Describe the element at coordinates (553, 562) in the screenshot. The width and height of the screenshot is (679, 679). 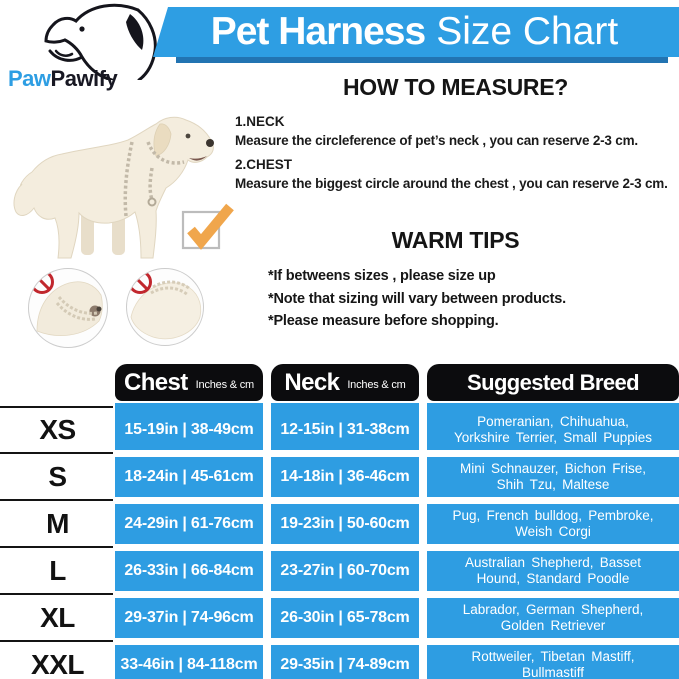
I see `breed-line: Australian Shepherd, Basset` at that location.